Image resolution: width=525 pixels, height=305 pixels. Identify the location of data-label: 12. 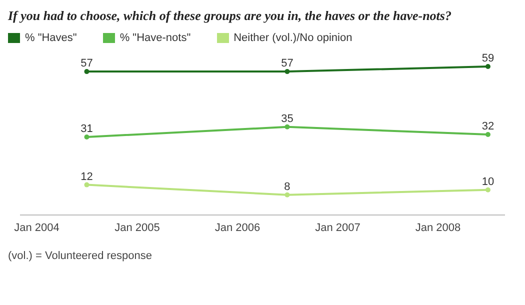
(86, 176).